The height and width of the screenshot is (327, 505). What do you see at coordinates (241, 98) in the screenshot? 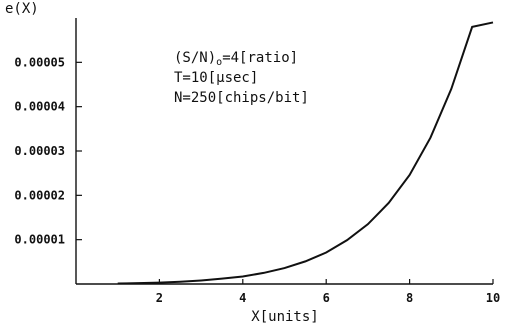
I see `annotation-text: N=250[chips/bit]` at bounding box center [241, 98].